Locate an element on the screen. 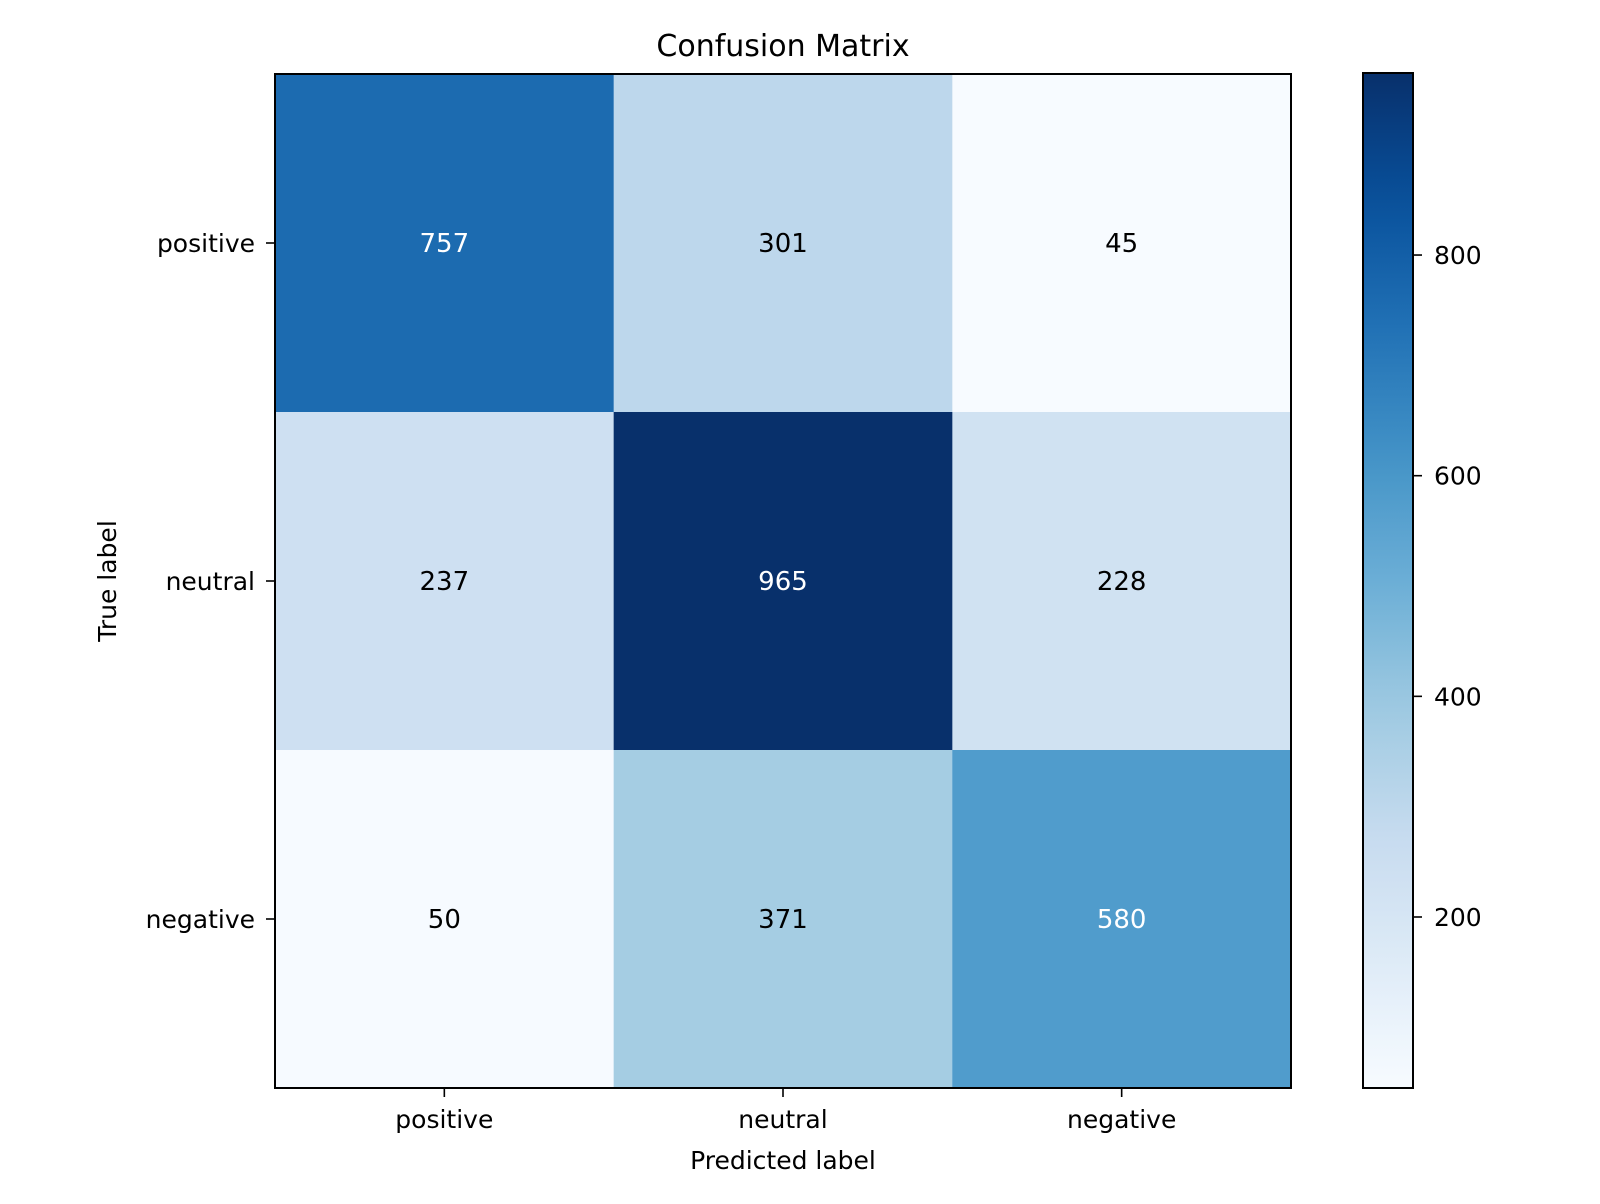 Image resolution: width=1600 pixels, height=1204 pixels. y-tick-label: neutral is located at coordinates (210, 581).